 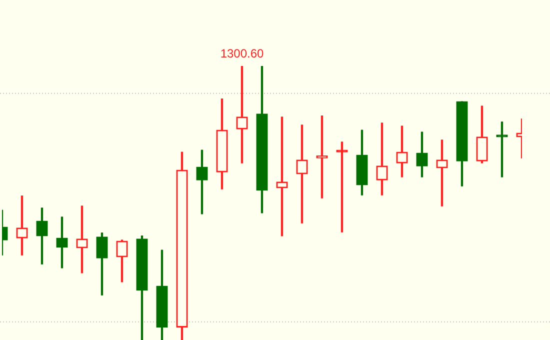 I want to click on candlestick, so click(x=342, y=187).